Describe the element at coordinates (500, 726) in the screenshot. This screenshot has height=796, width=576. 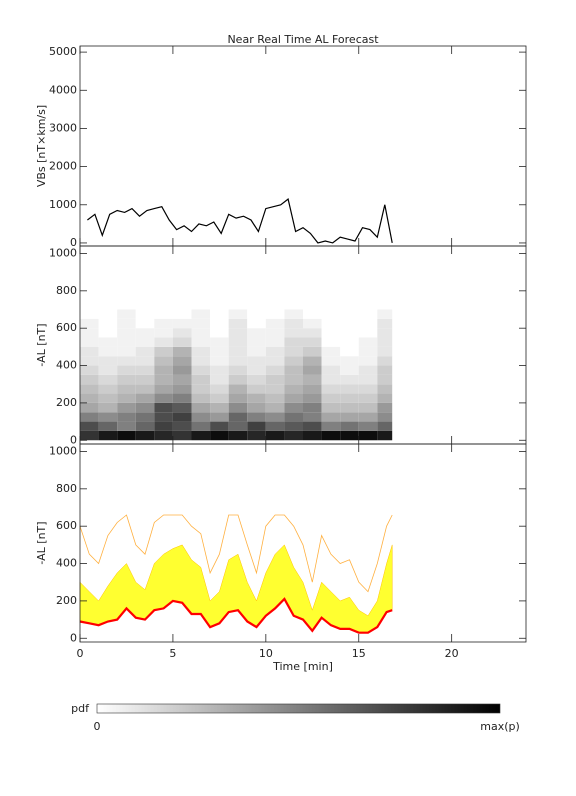
I see `colorbar-max: max(p)` at that location.